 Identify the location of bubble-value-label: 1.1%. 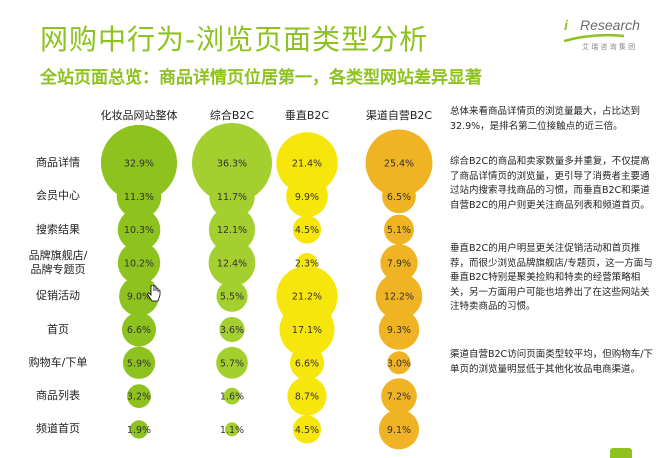
(232, 430).